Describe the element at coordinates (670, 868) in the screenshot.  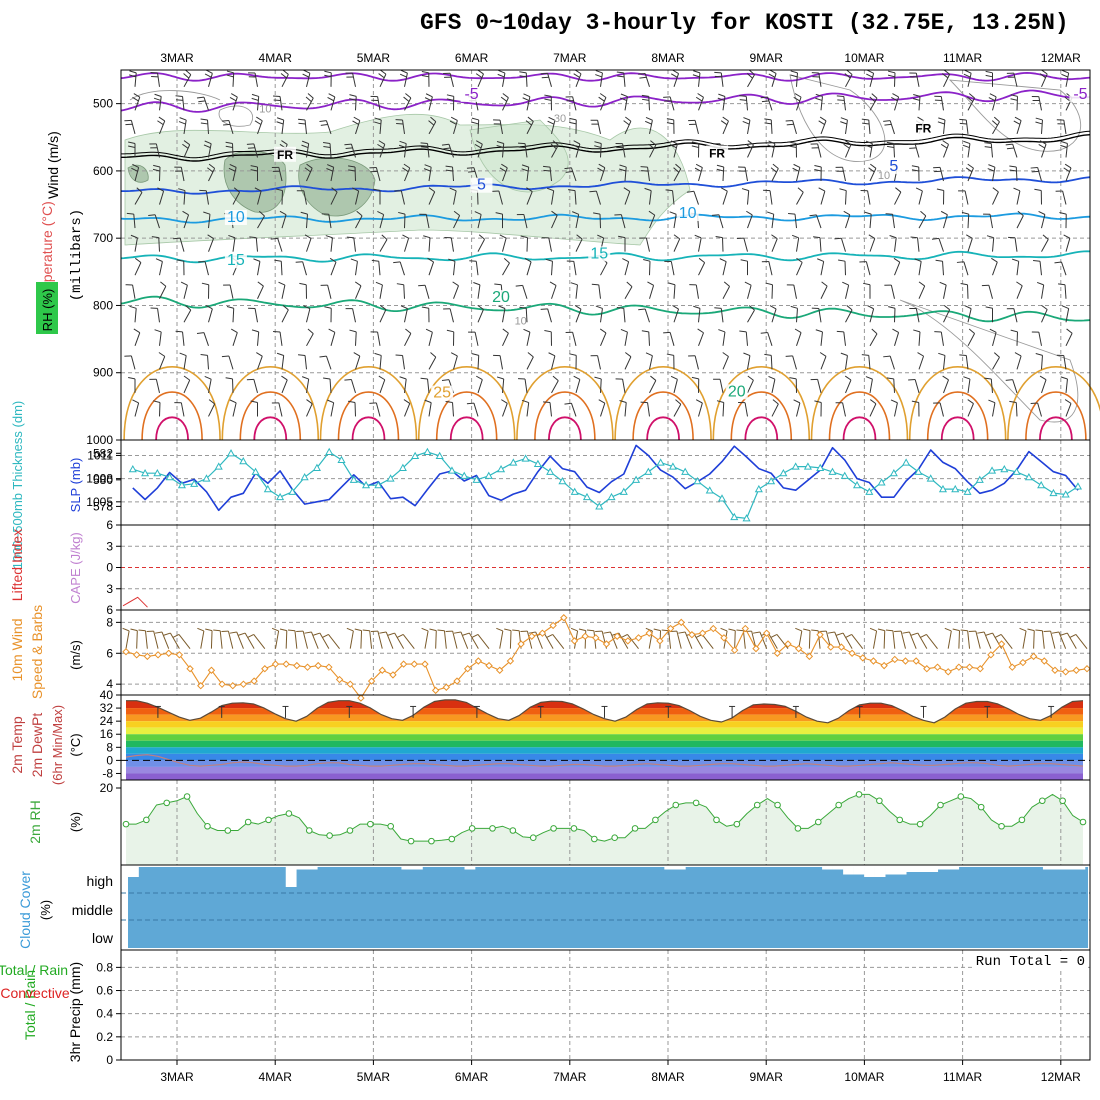
I see `cloud-high-bar` at that location.